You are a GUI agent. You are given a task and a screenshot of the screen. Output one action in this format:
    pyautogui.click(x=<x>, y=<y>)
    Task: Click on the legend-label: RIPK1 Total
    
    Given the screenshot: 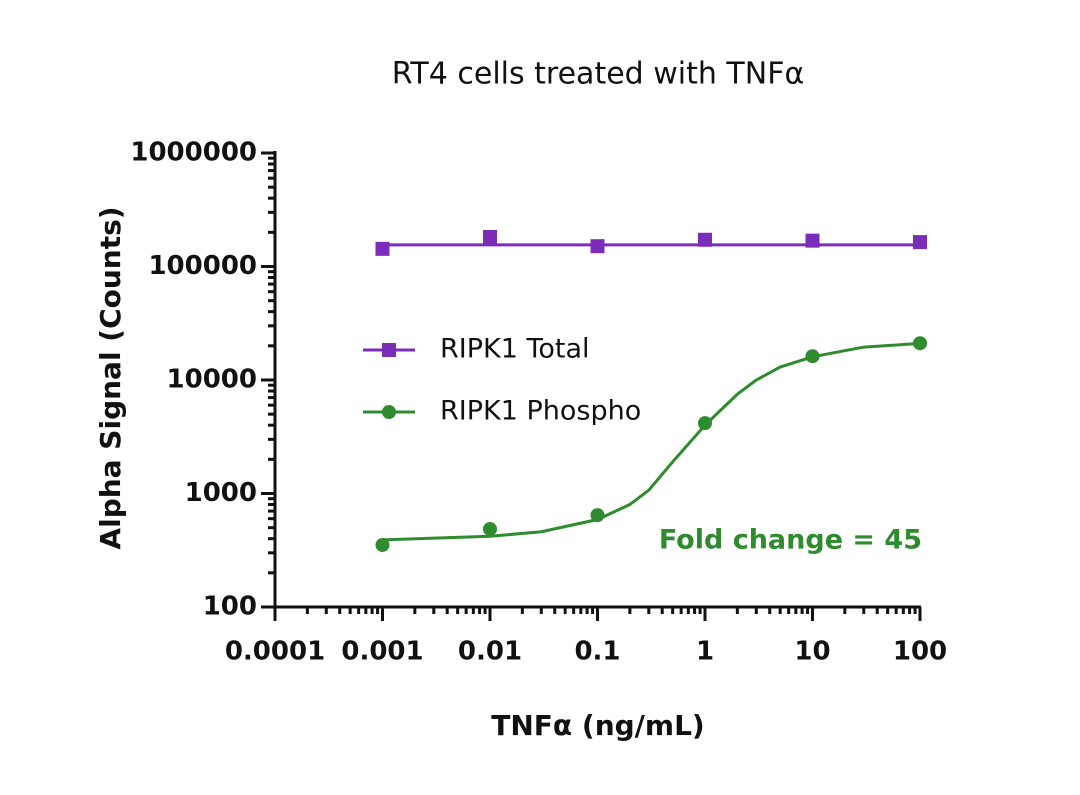 What is the action you would take?
    pyautogui.click(x=515, y=349)
    